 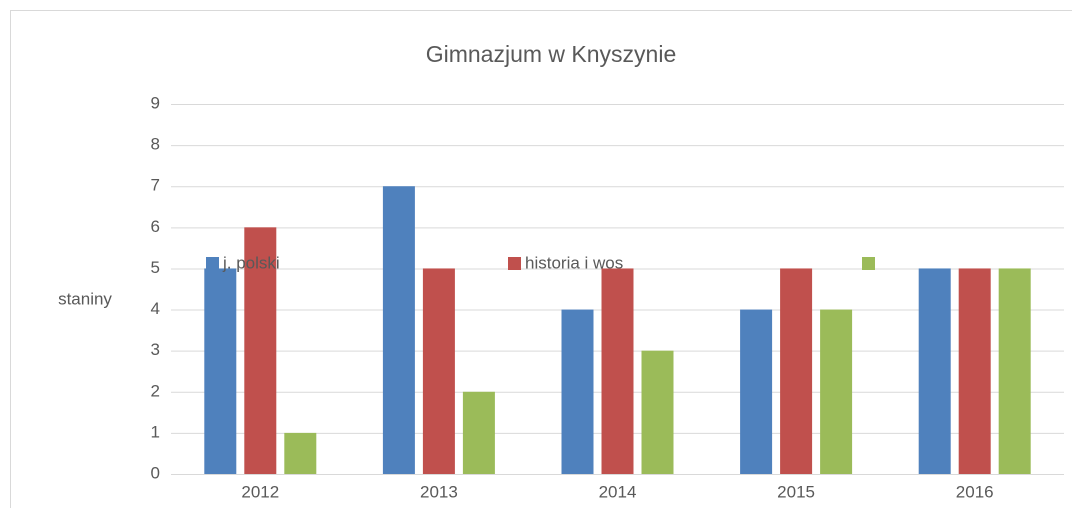 What do you see at coordinates (155, 472) in the screenshot?
I see `y-tick-label: 0` at bounding box center [155, 472].